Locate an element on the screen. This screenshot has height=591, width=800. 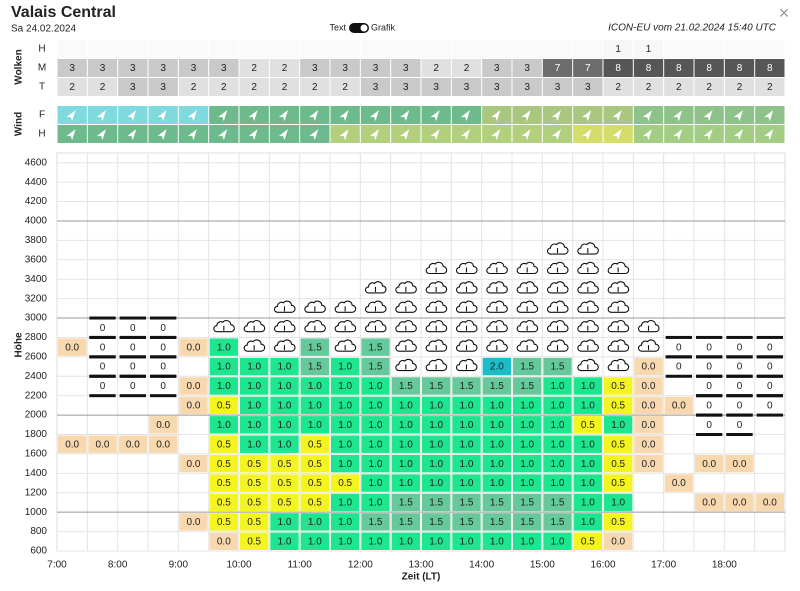
y-tick-label: 600 is located at coordinates (38, 551).